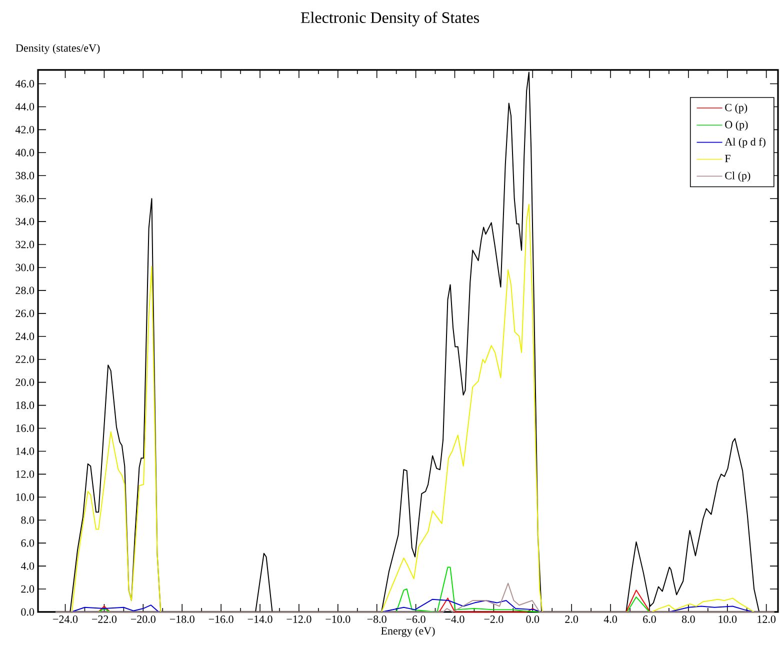 The width and height of the screenshot is (780, 654). What do you see at coordinates (27, 612) in the screenshot?
I see `y-tick-label: 0.0` at bounding box center [27, 612].